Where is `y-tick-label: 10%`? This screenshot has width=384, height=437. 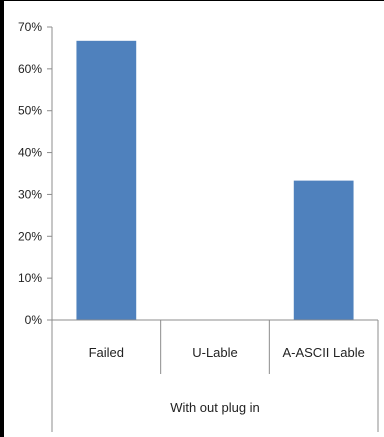 y-tick-label: 10% is located at coordinates (30, 278).